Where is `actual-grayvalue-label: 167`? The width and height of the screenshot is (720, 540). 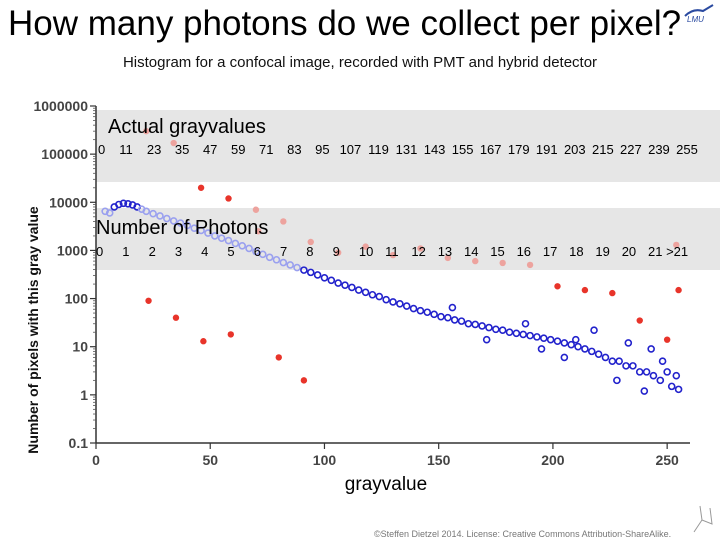
actual-grayvalue-label: 167 is located at coordinates (491, 149).